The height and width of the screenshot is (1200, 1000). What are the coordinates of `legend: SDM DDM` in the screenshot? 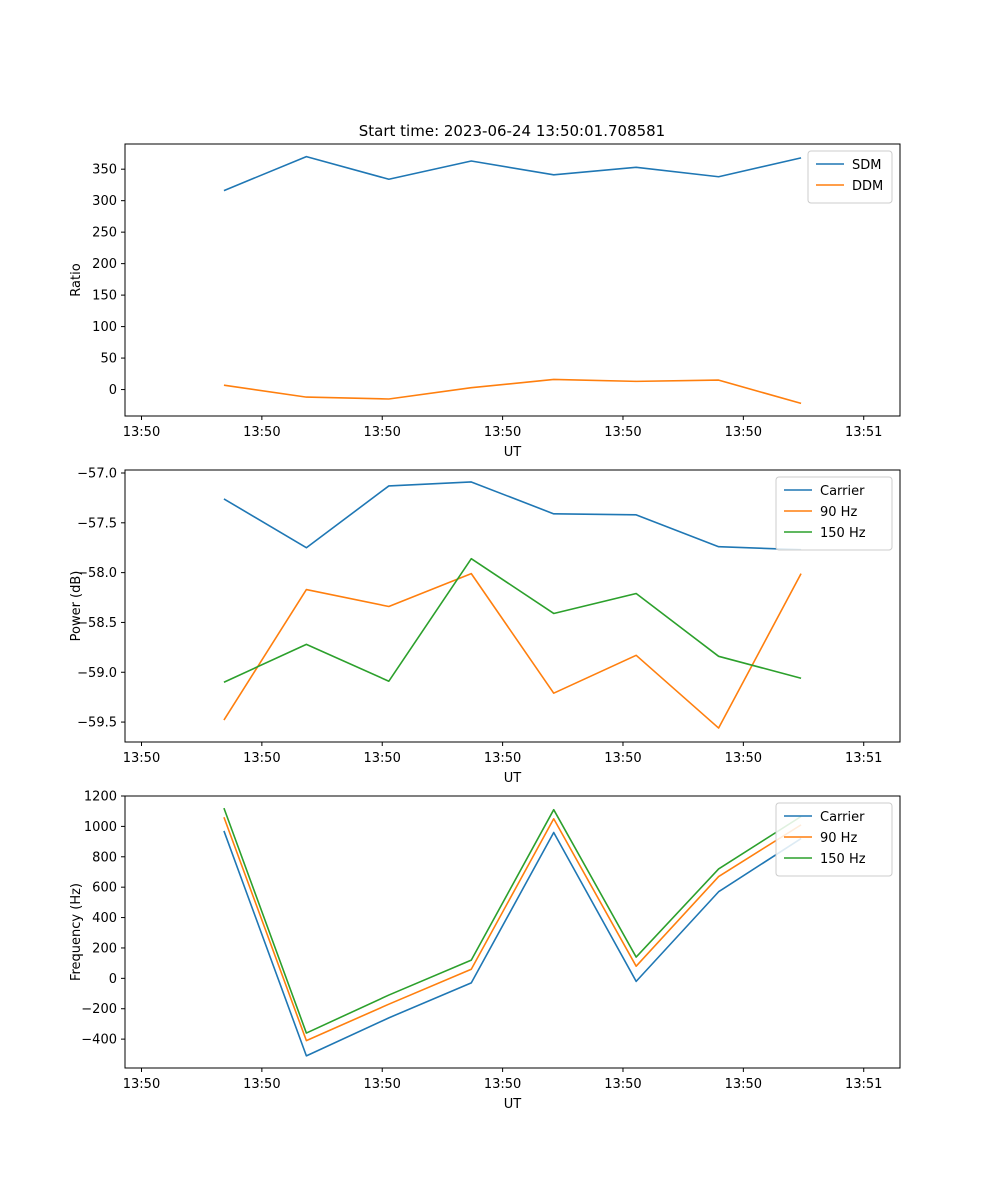 It's located at (850, 177).